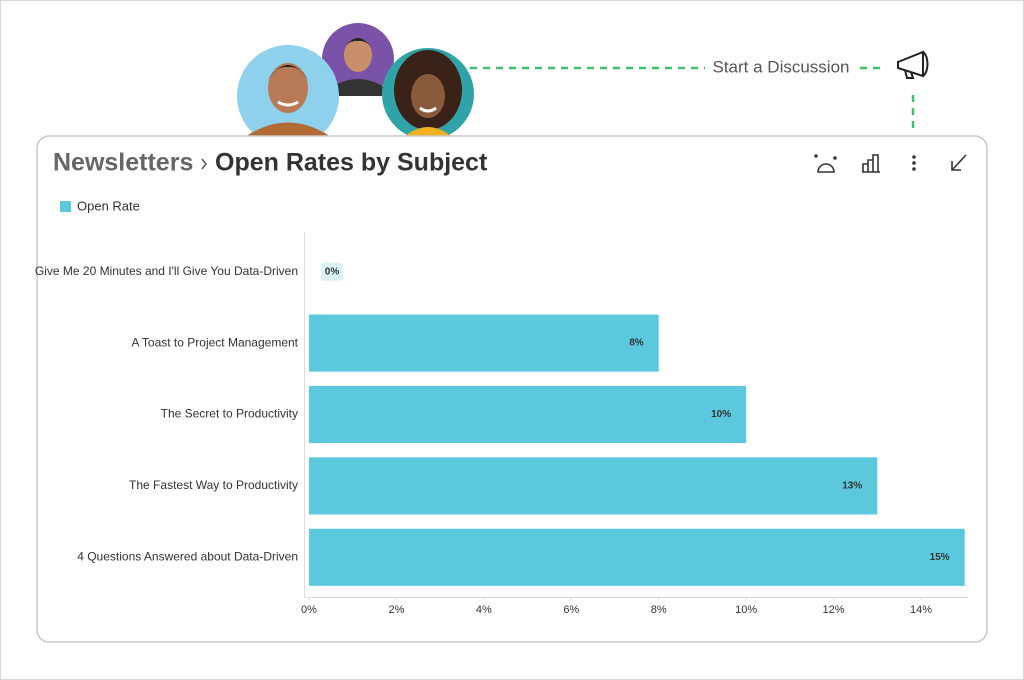  I want to click on toolbar, so click(890, 163).